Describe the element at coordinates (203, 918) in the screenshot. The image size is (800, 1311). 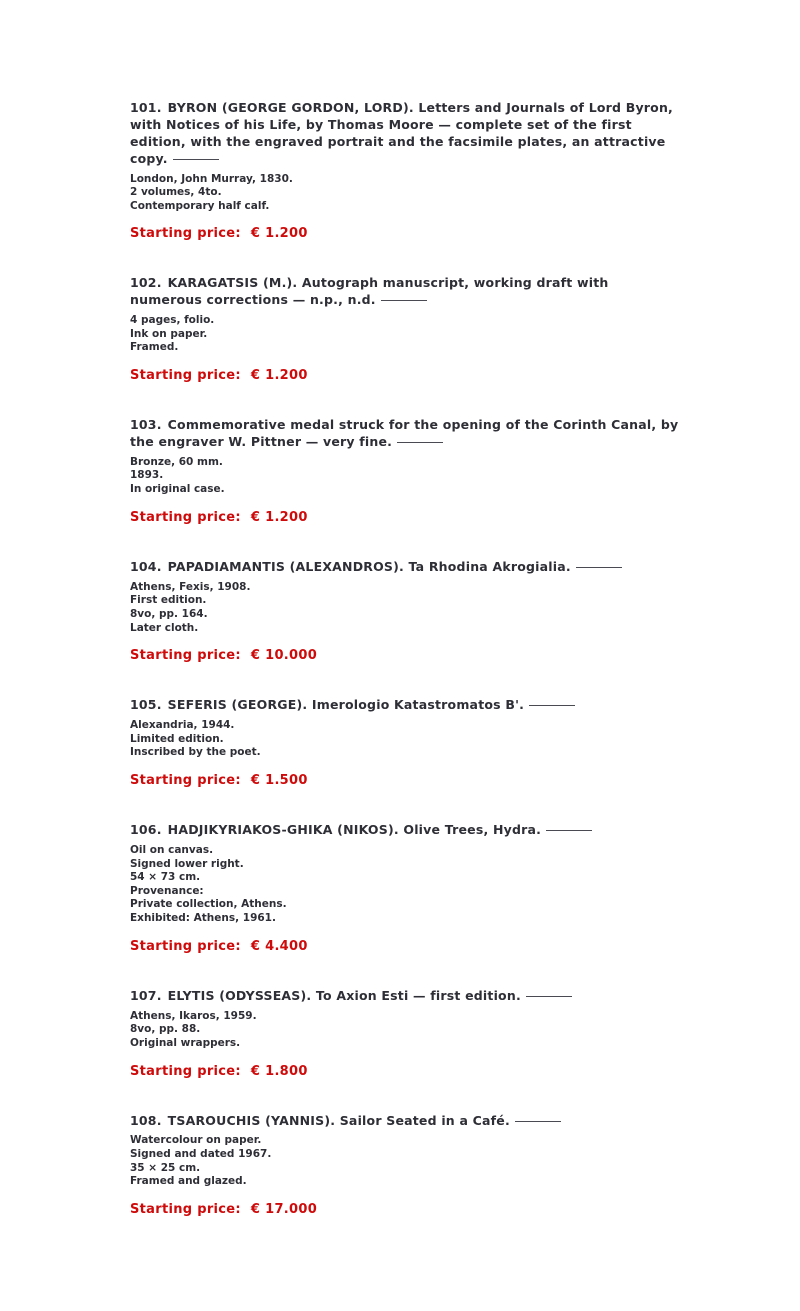
I see `lot-detail-line: Exhibited: Athens, 1961.` at that location.